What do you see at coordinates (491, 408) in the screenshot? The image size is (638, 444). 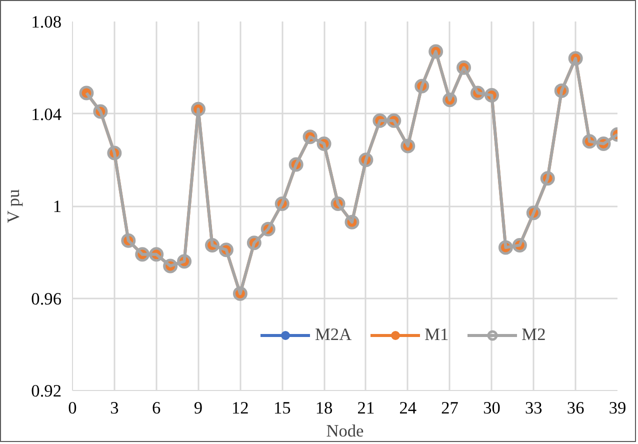 I see `x-tick-label: 30` at bounding box center [491, 408].